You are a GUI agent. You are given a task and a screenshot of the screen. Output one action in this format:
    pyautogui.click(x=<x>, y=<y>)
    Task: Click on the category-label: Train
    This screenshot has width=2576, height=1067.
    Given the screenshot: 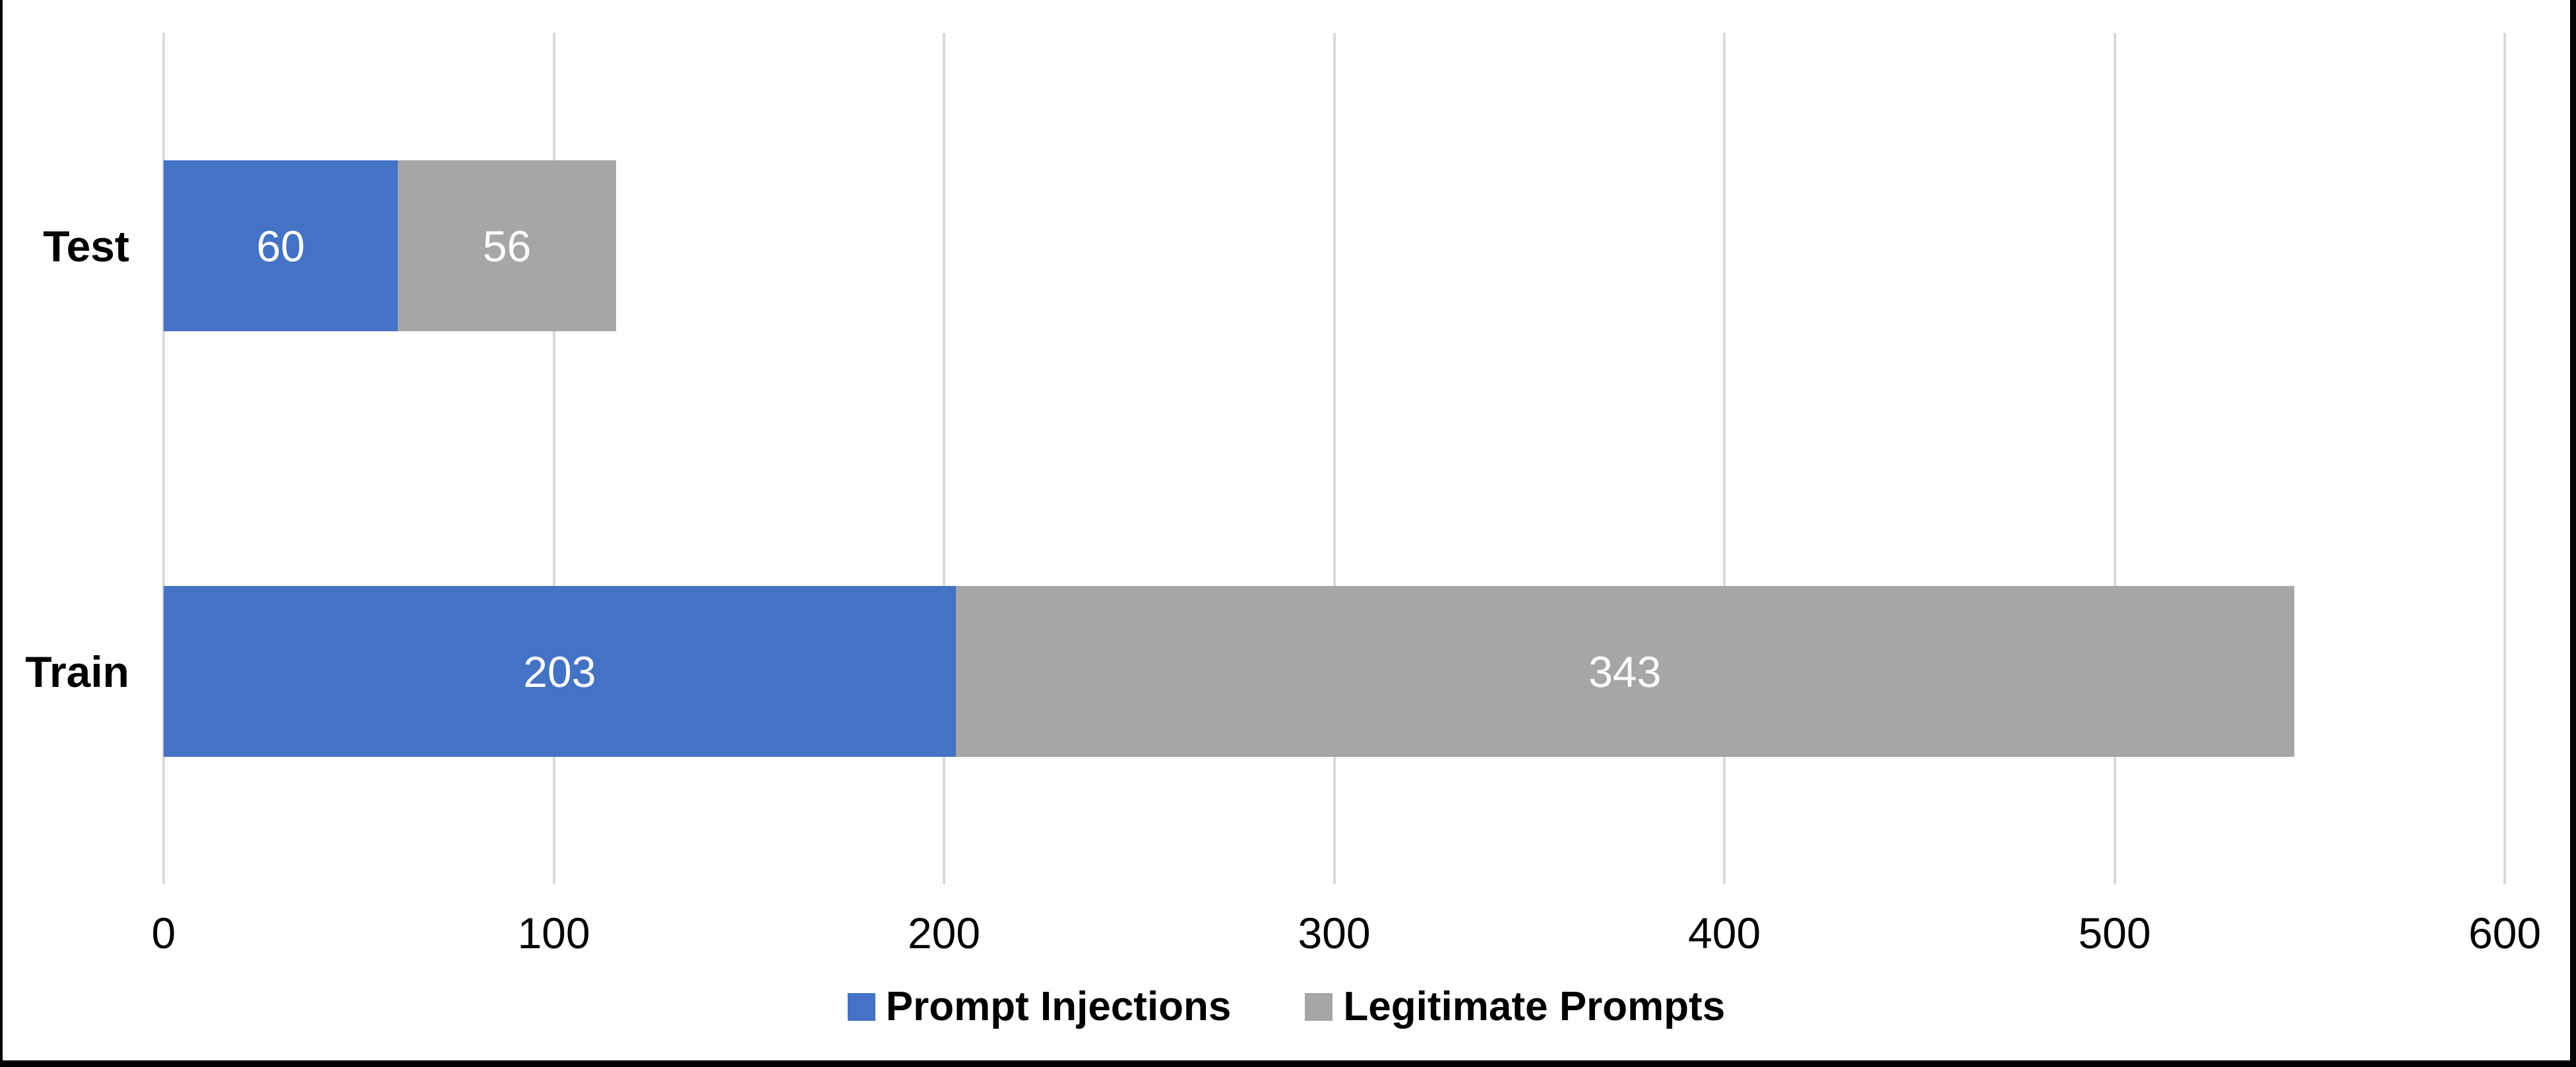 What is the action you would take?
    pyautogui.click(x=77, y=671)
    